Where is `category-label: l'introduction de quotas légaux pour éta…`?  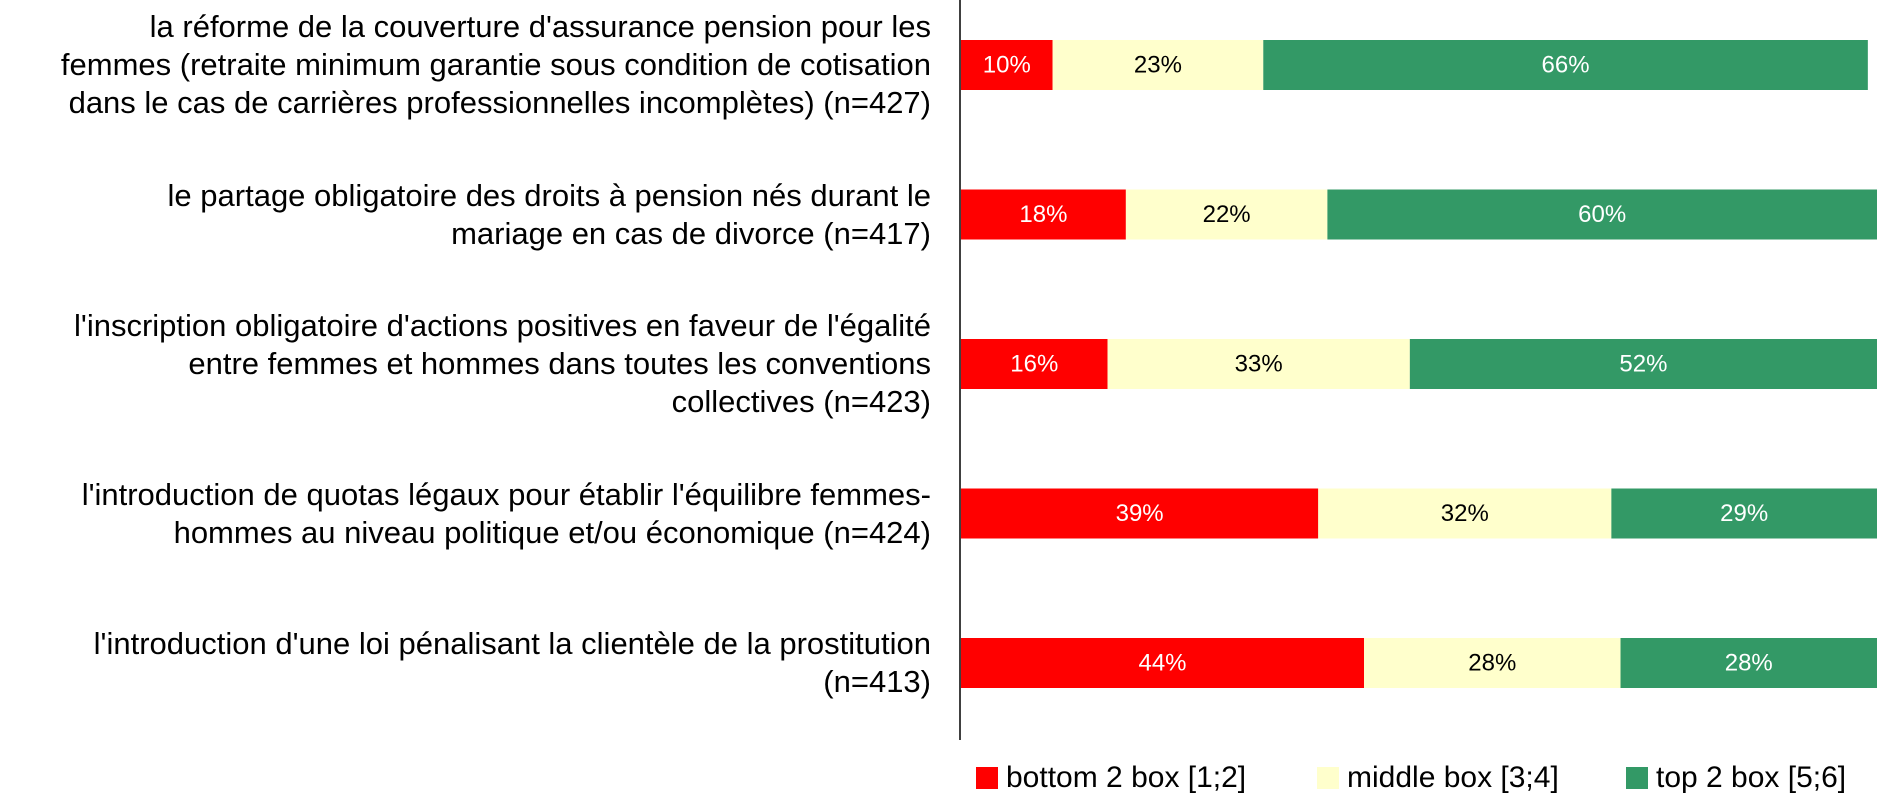 category-label: l'introduction de quotas légaux pour éta… is located at coordinates (506, 513).